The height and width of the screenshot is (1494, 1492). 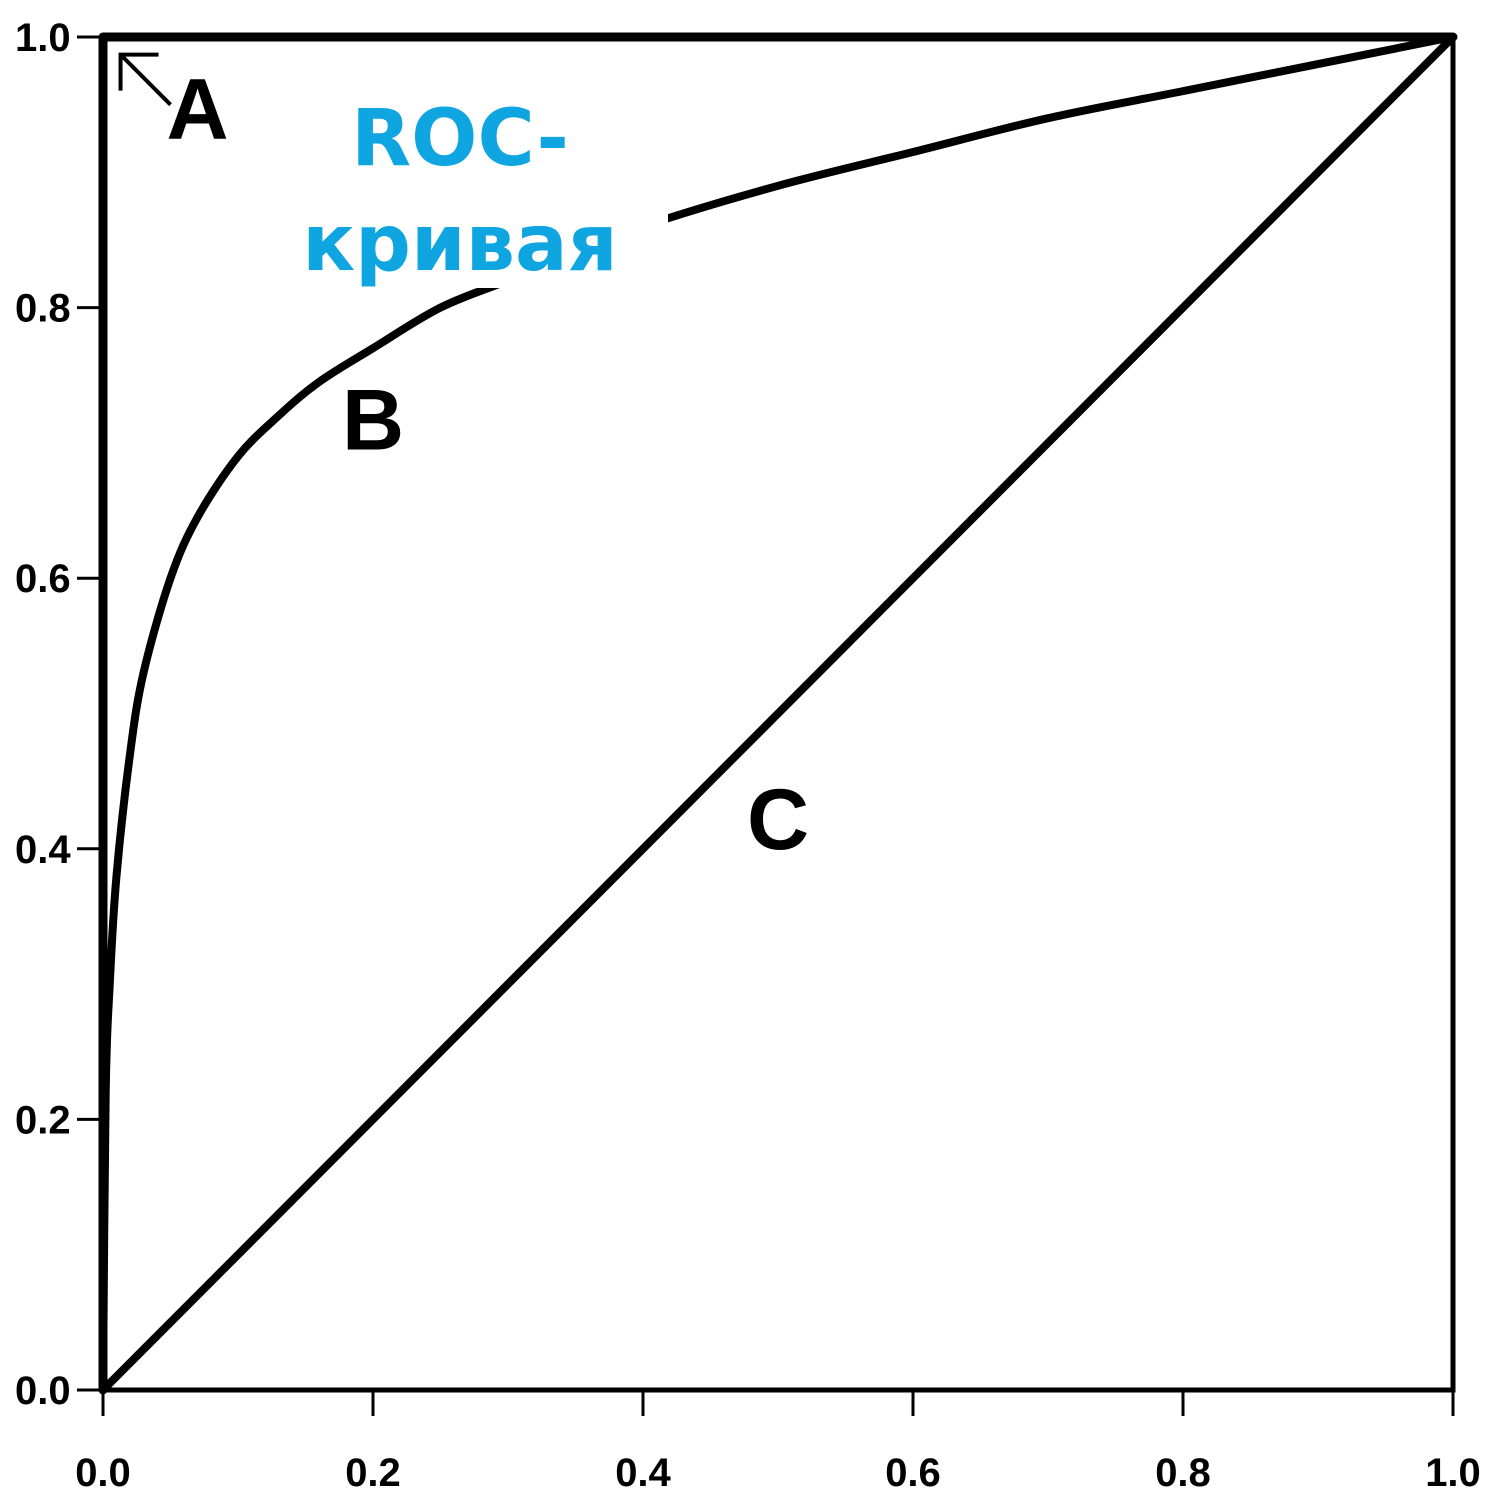 I want to click on curve-label-c: C, so click(x=778, y=820).